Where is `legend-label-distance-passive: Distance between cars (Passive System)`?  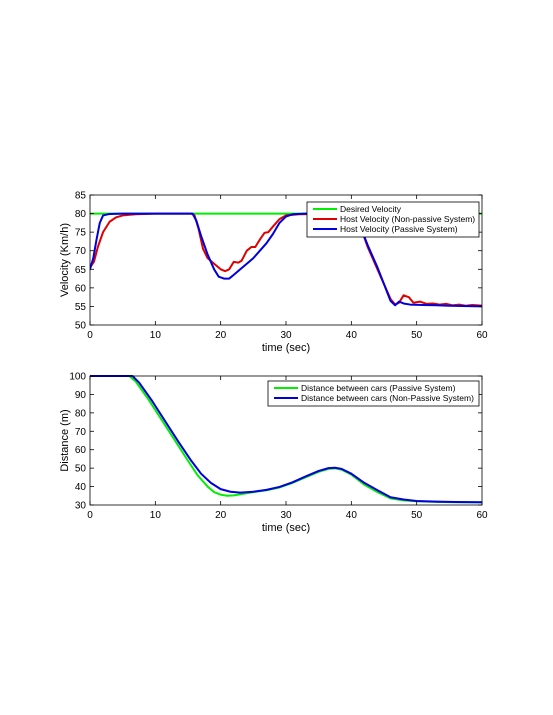
legend-label-distance-passive: Distance between cars (Passive System) is located at coordinates (378, 388).